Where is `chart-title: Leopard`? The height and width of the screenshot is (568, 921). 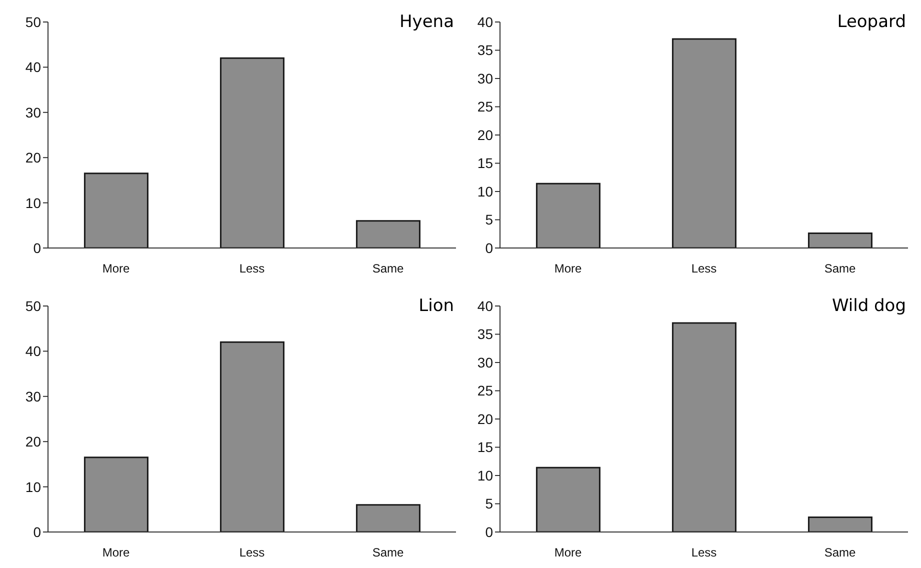
chart-title: Leopard is located at coordinates (871, 22).